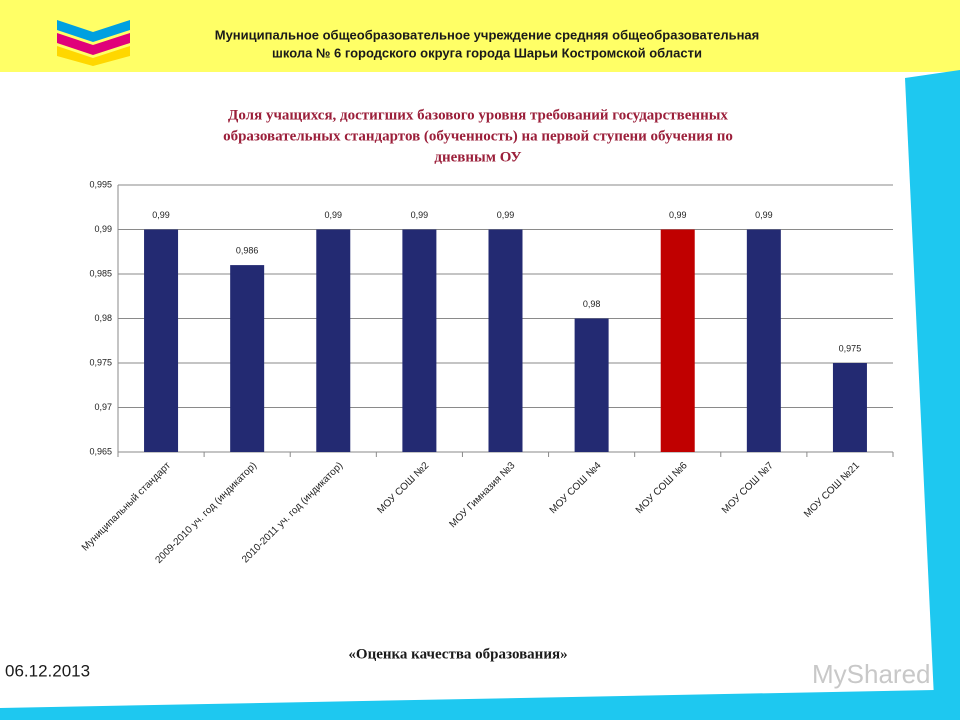  Describe the element at coordinates (832, 490) in the screenshot. I see `x-tick-label: МОУ СОШ №21` at that location.